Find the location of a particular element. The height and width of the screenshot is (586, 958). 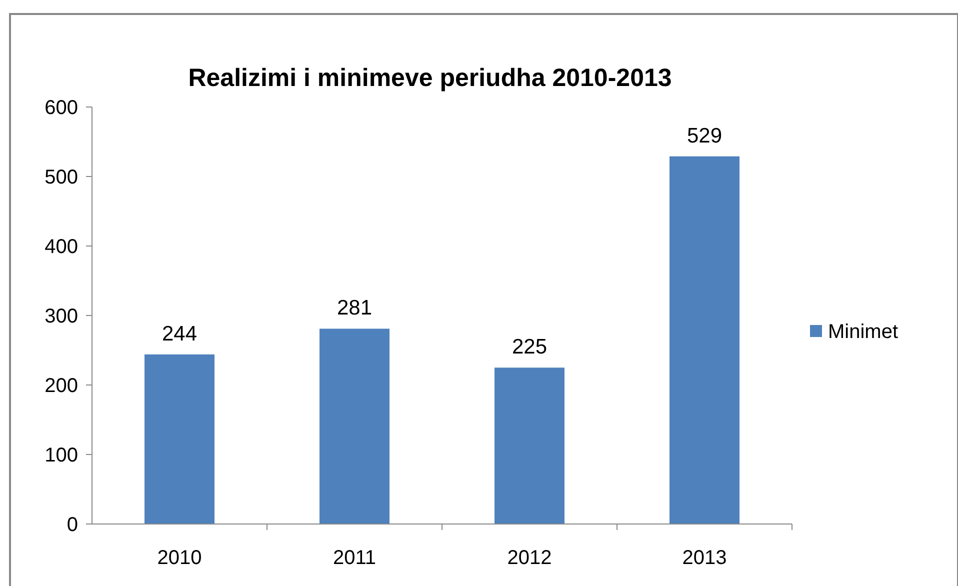

y-tick-label: 400 is located at coordinates (61, 247).